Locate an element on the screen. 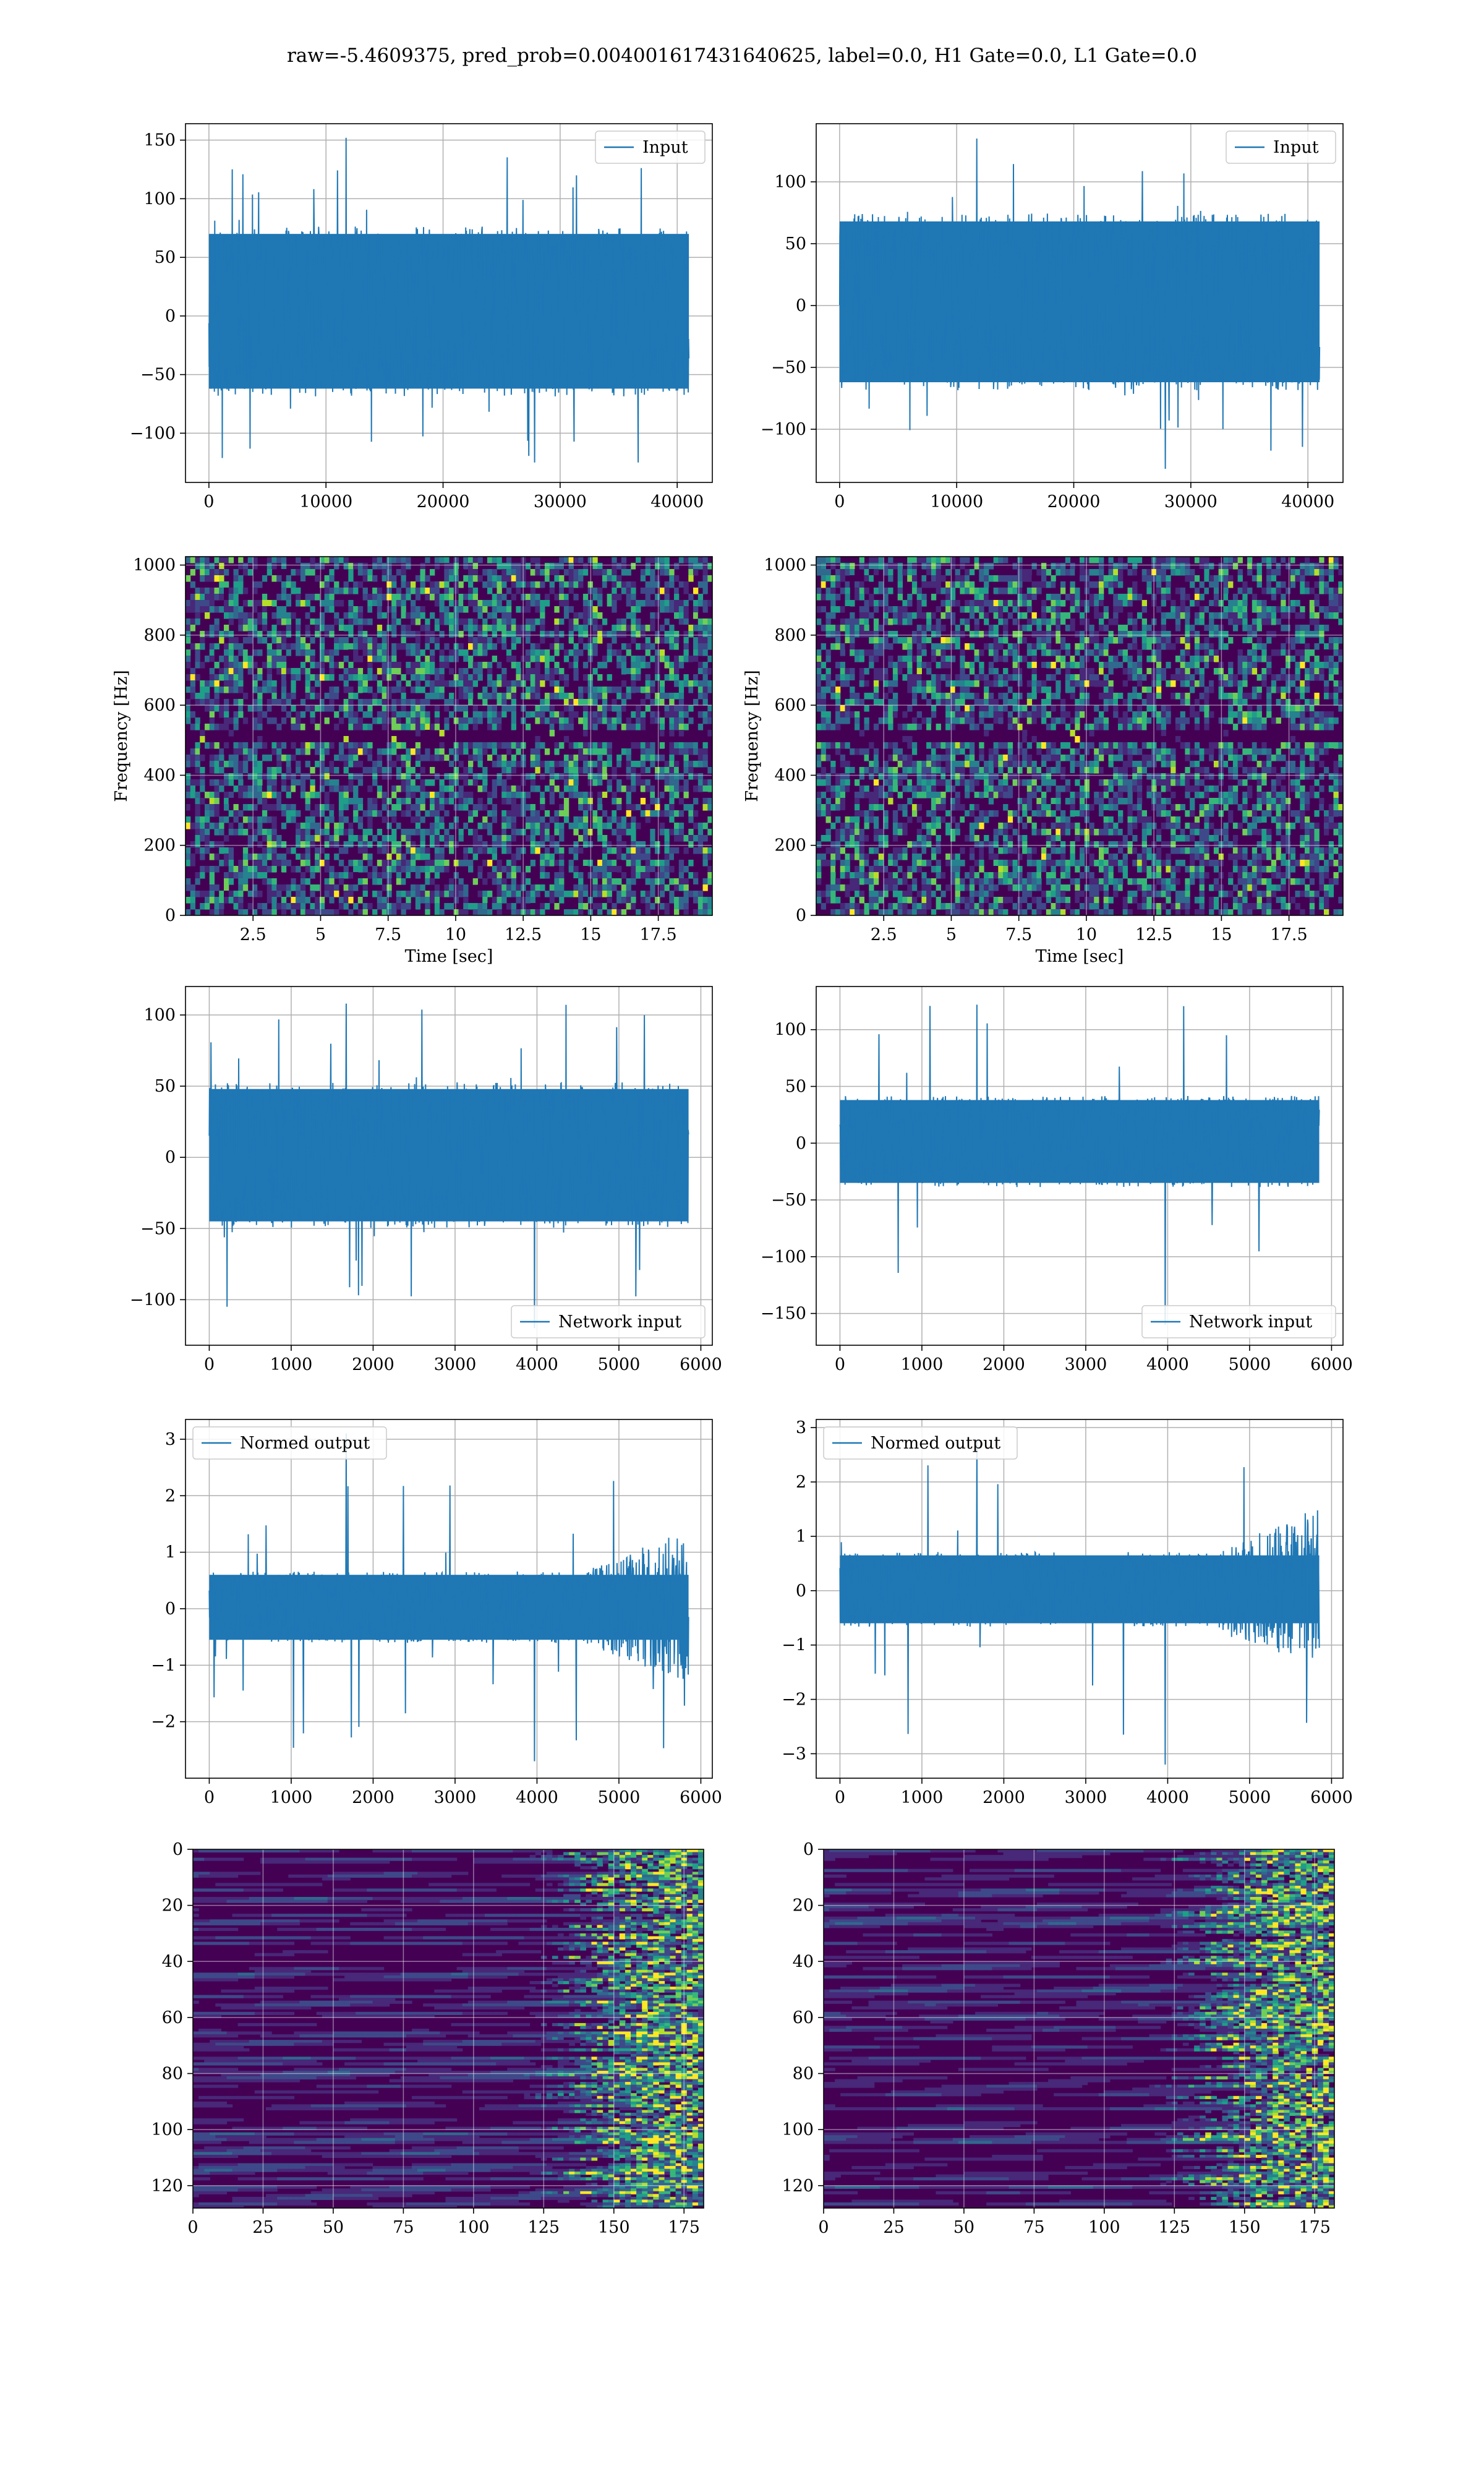 The image size is (1484, 2474). spectrogram-l1-frame is located at coordinates (1080, 736).